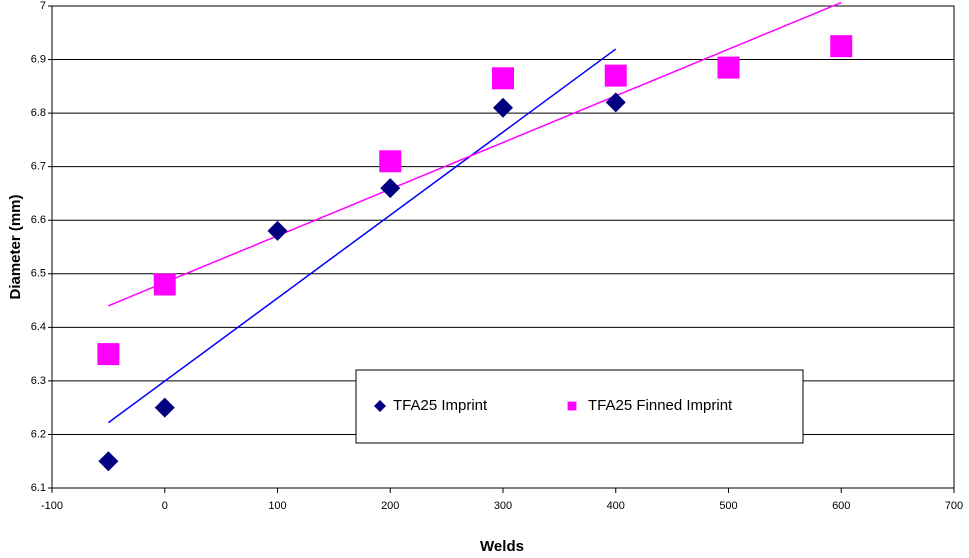  What do you see at coordinates (503, 506) in the screenshot?
I see `x-tick-label: 300` at bounding box center [503, 506].